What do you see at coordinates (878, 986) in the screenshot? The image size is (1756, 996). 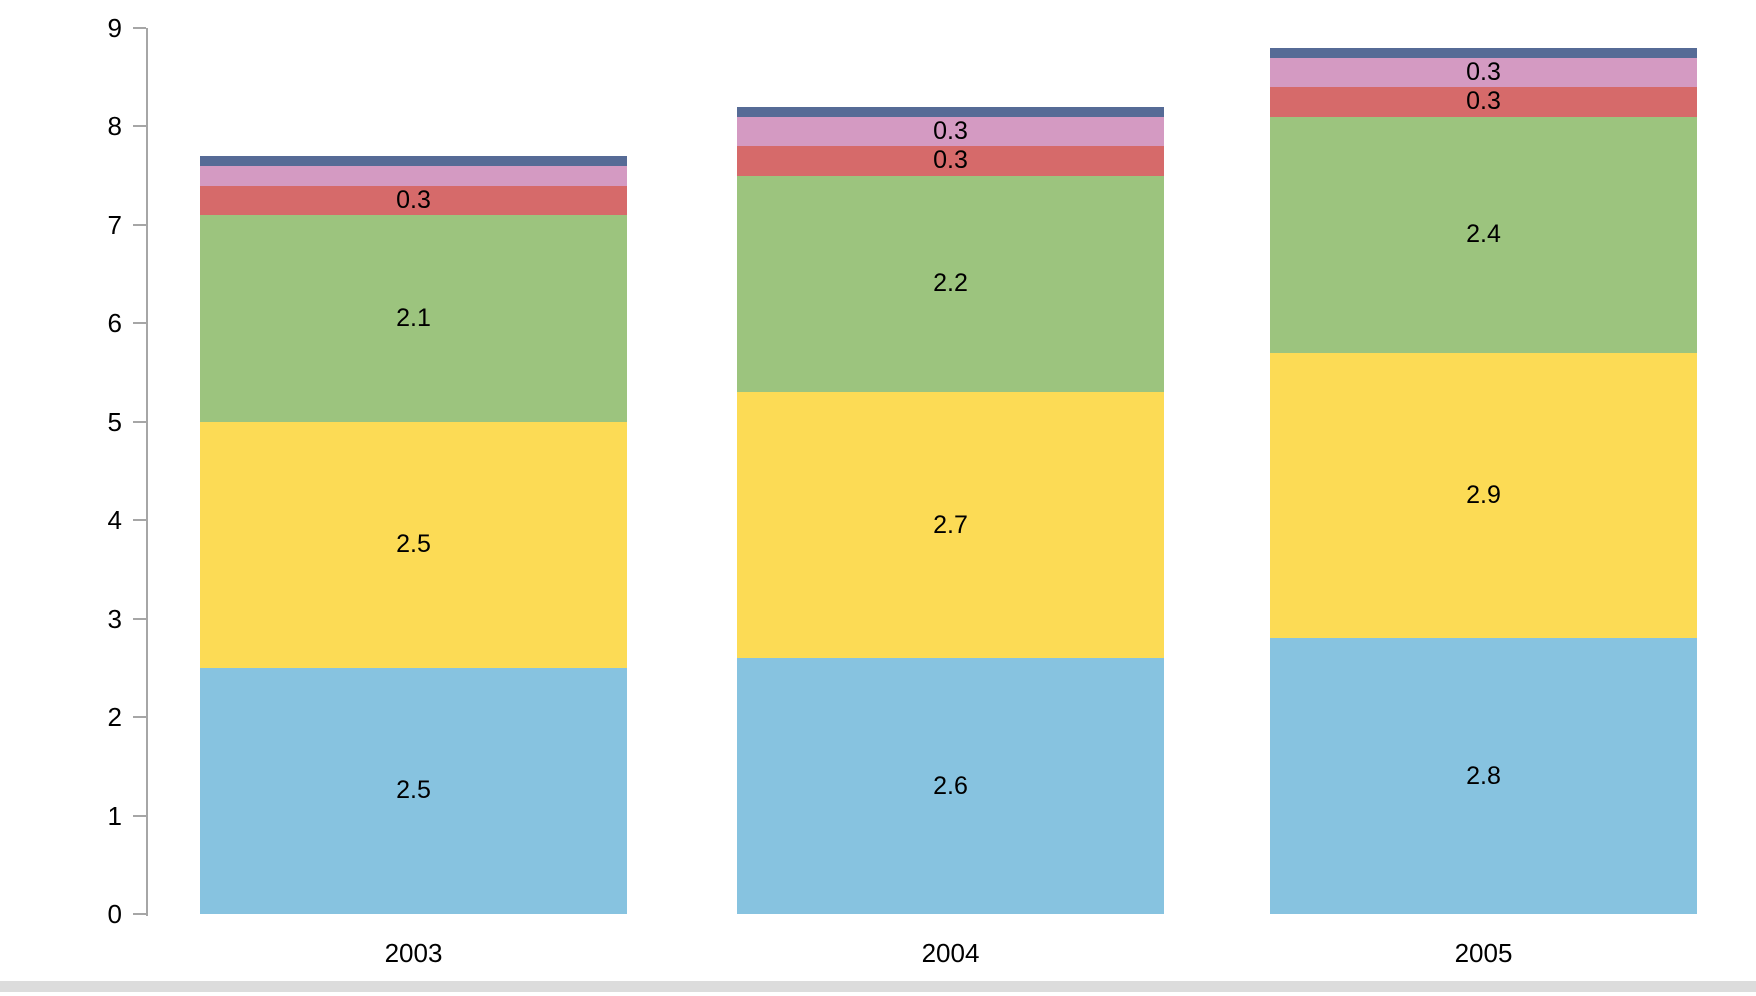 I see `horizontal-scrollbar-track` at bounding box center [878, 986].